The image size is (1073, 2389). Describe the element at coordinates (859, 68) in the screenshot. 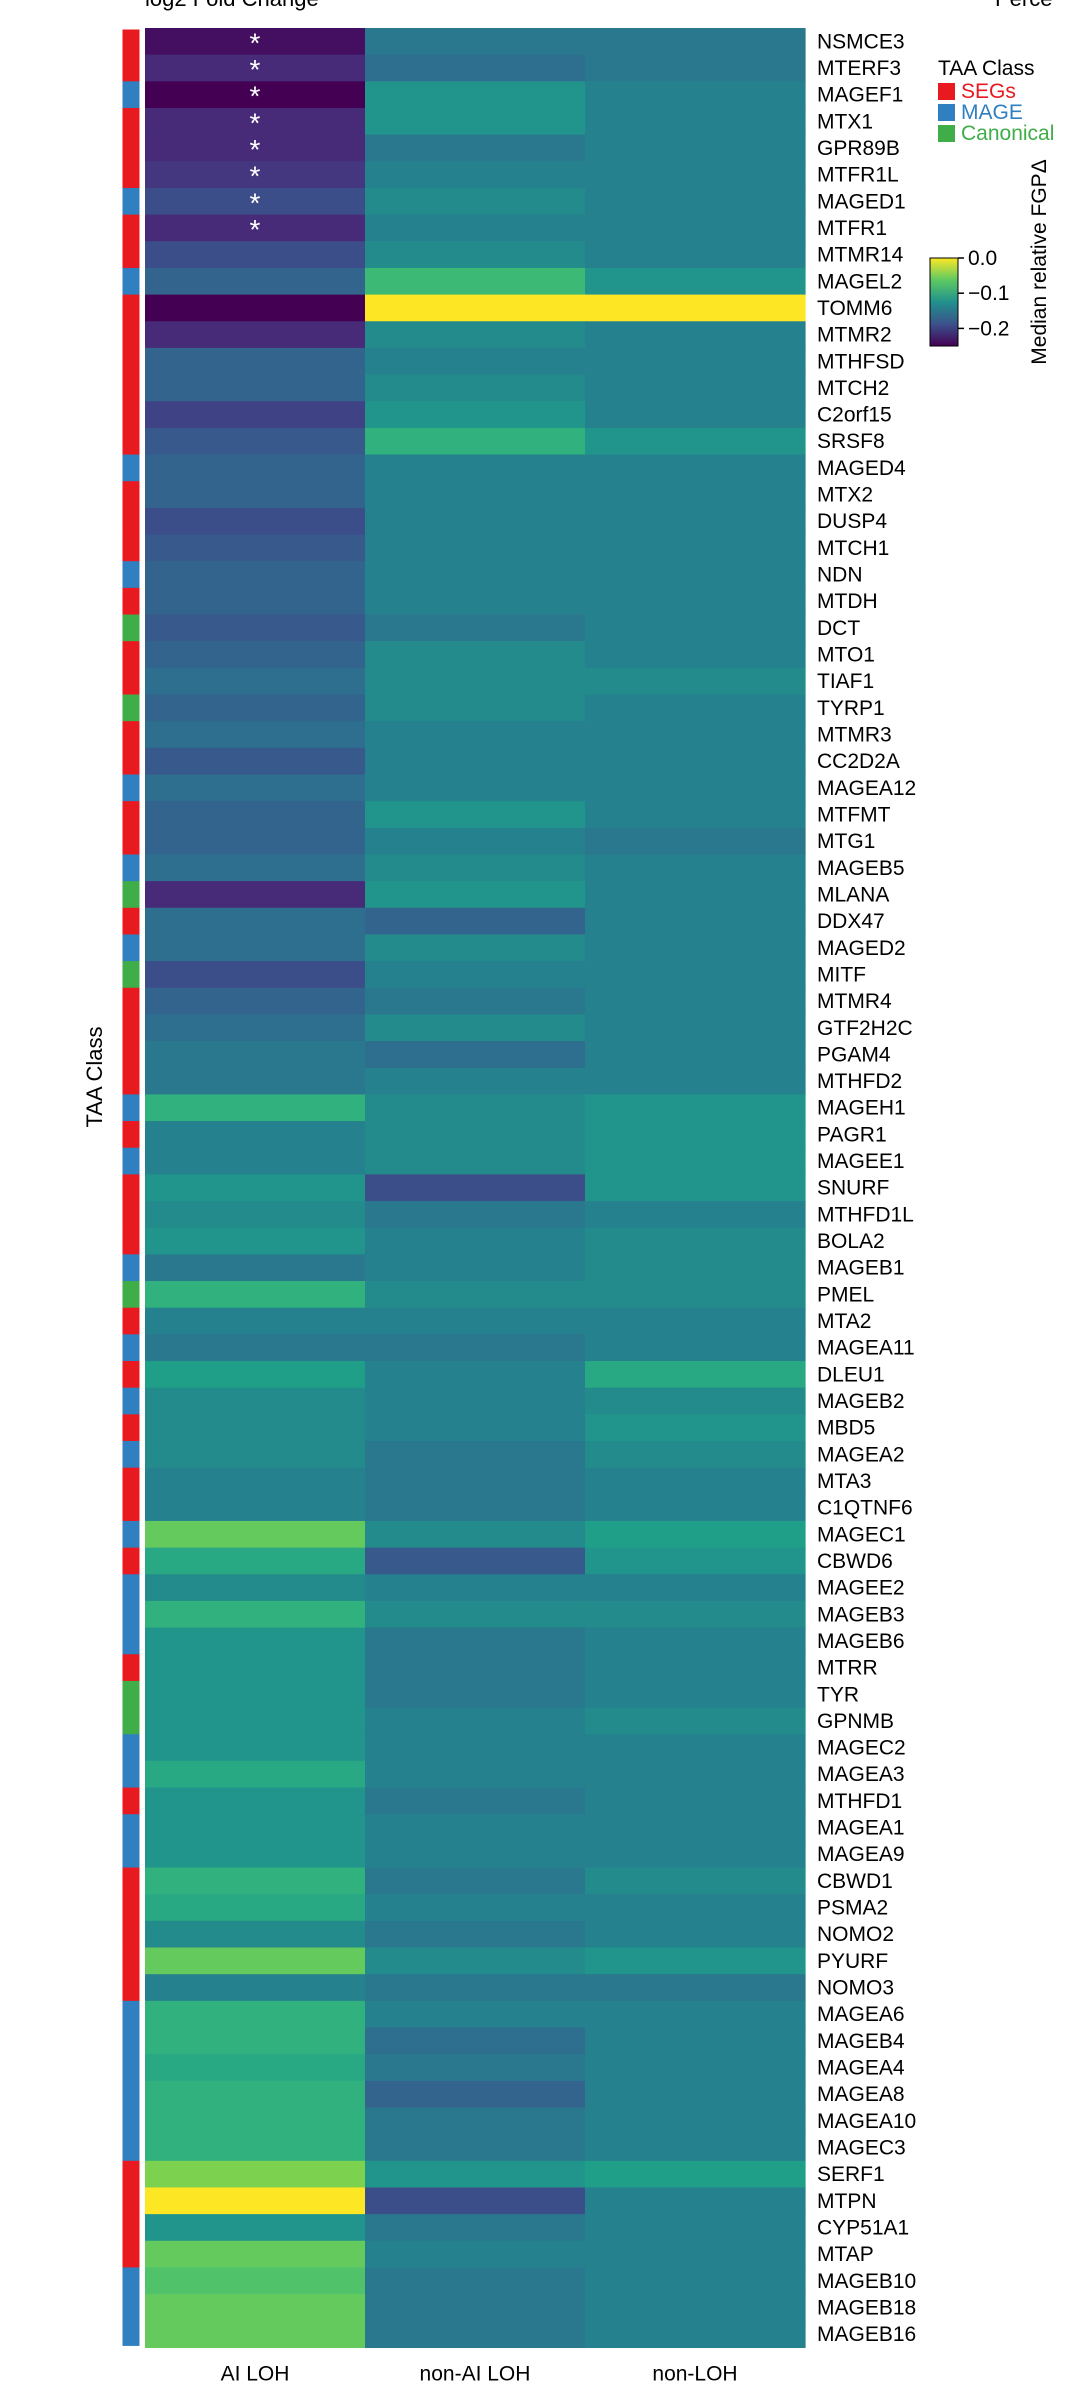

I see `gene-label: MTERF3` at that location.